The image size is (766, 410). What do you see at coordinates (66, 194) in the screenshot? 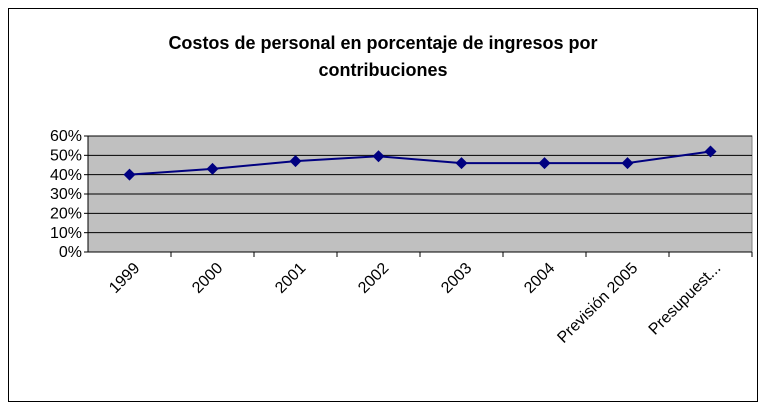
I see `y-tick-label: 30%` at bounding box center [66, 194].